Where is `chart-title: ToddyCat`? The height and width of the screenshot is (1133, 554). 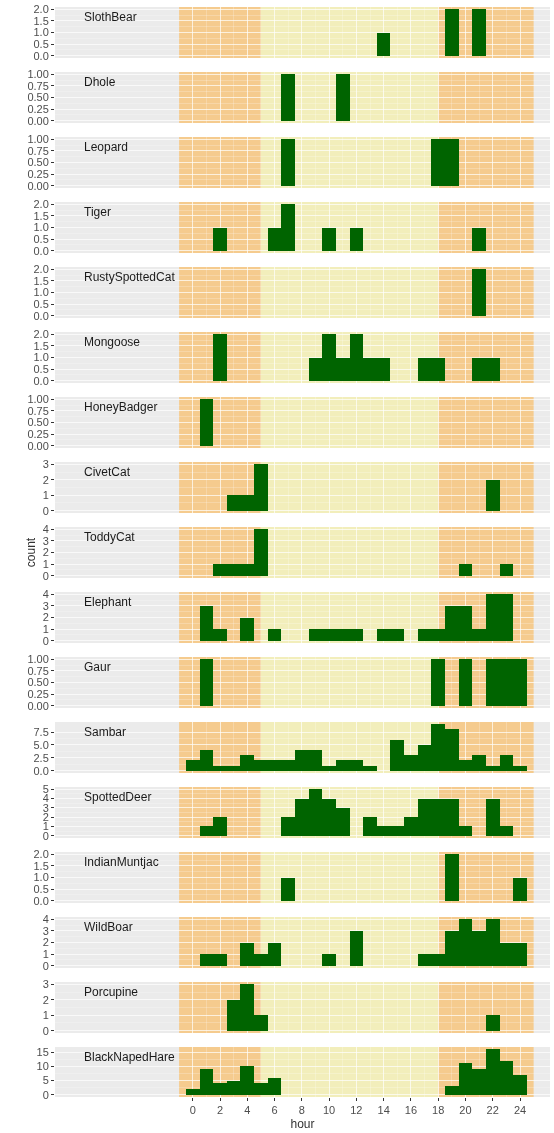
chart-title: ToddyCat is located at coordinates (110, 537).